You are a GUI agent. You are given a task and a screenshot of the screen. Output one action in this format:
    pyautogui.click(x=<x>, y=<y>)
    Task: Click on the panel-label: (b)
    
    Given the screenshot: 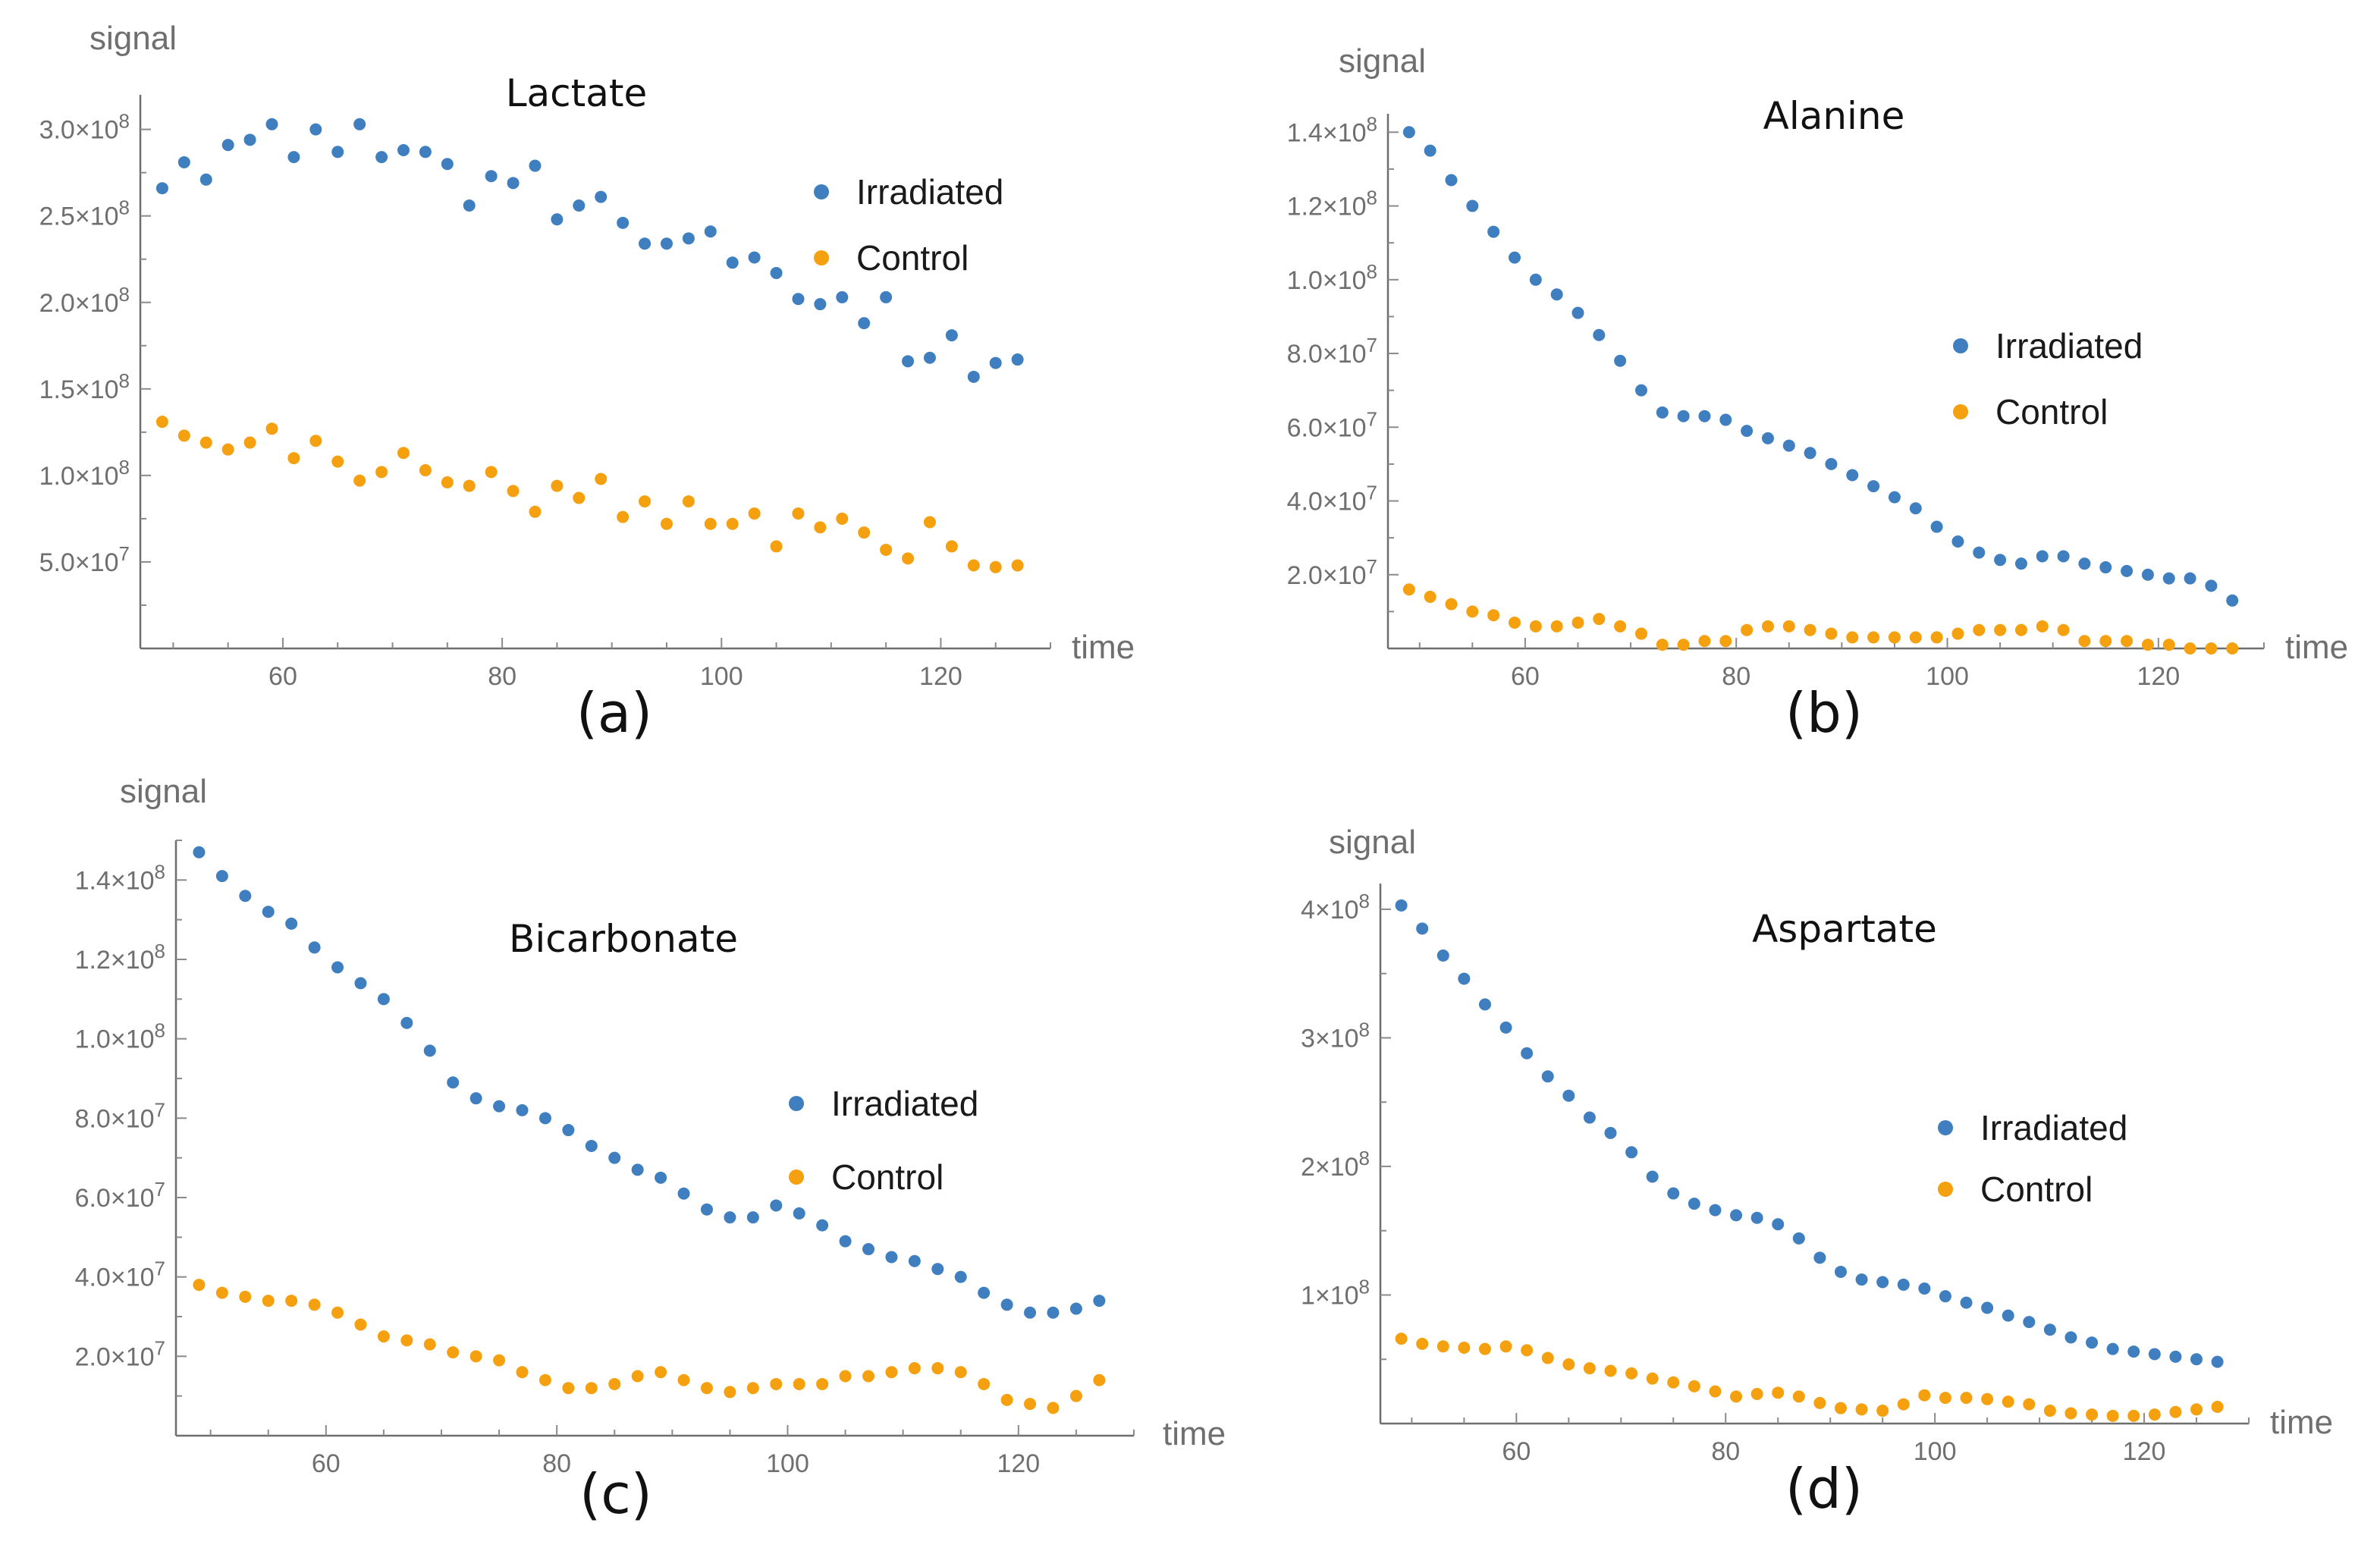 What is the action you would take?
    pyautogui.click(x=1824, y=713)
    